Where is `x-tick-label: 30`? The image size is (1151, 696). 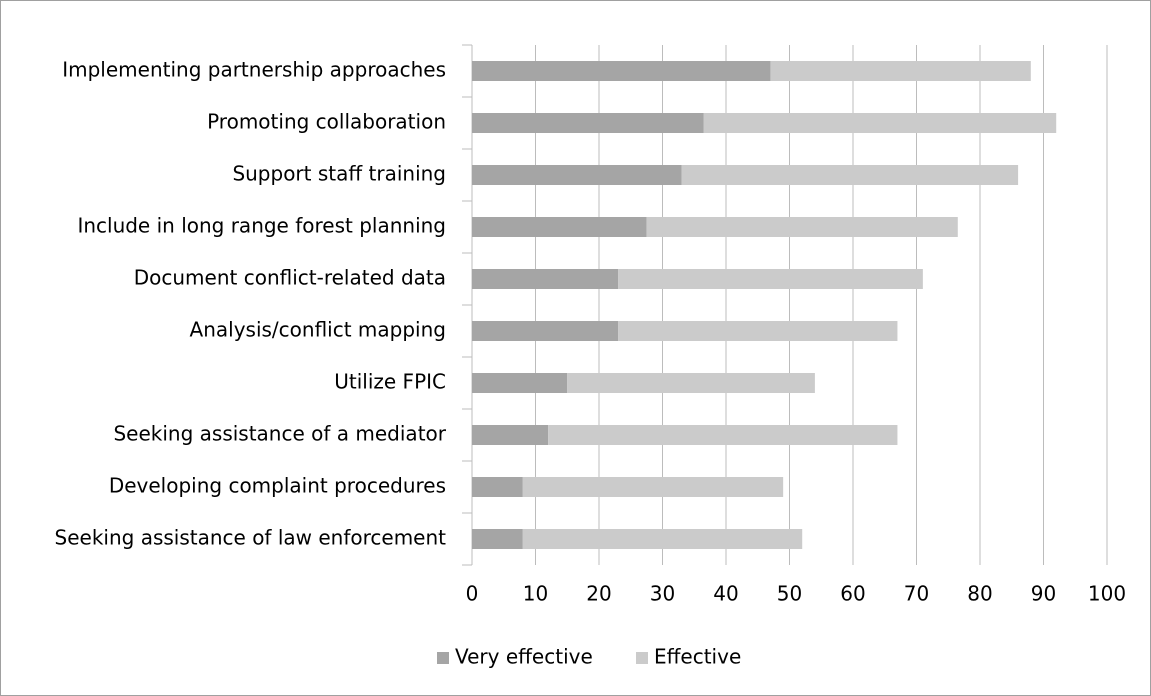 x-tick-label: 30 is located at coordinates (662, 594).